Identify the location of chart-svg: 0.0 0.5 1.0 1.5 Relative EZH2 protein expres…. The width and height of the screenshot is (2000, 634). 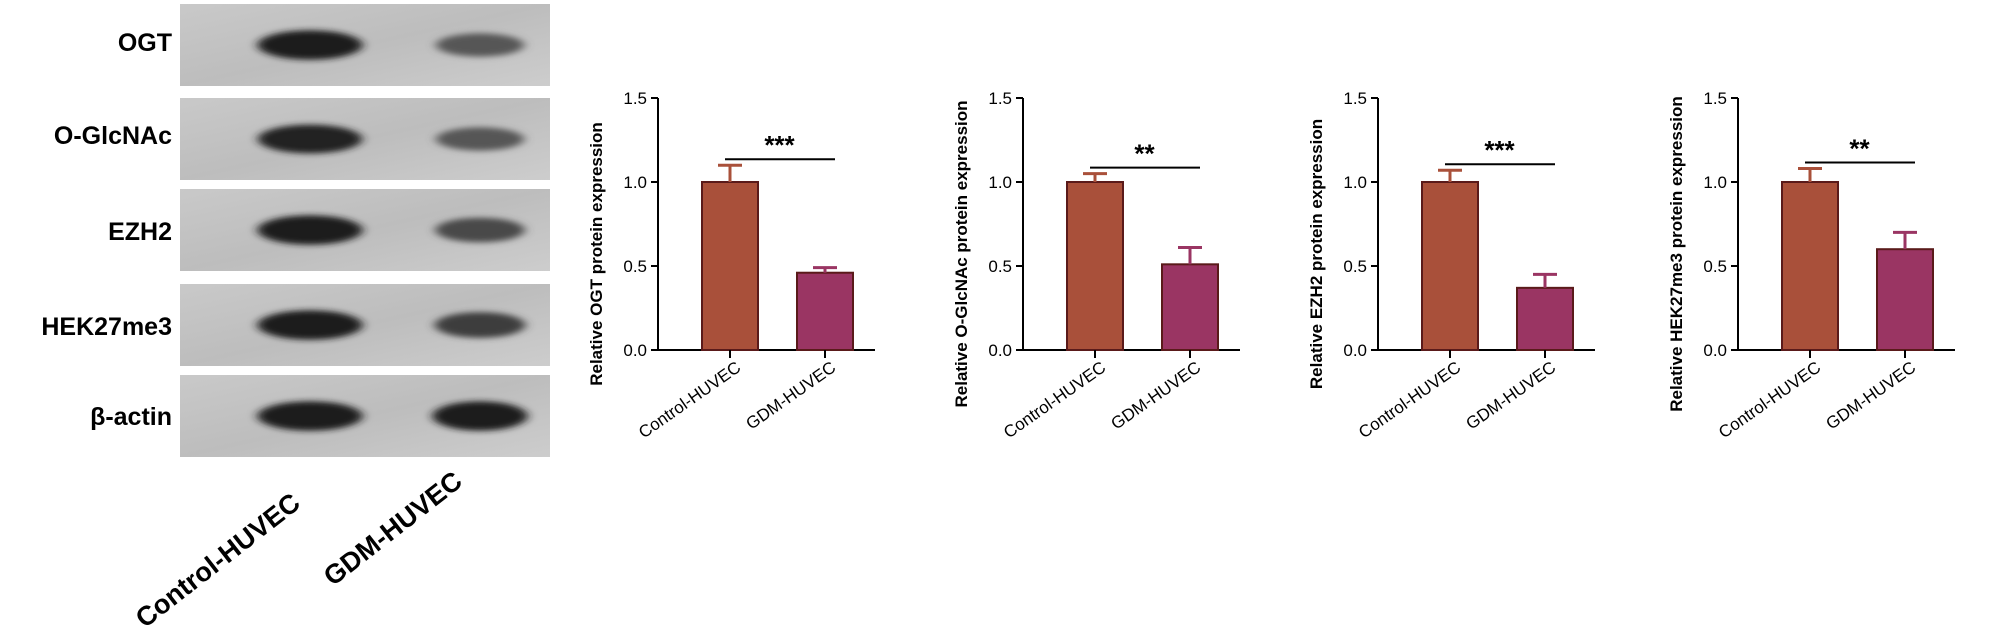
(1451, 265).